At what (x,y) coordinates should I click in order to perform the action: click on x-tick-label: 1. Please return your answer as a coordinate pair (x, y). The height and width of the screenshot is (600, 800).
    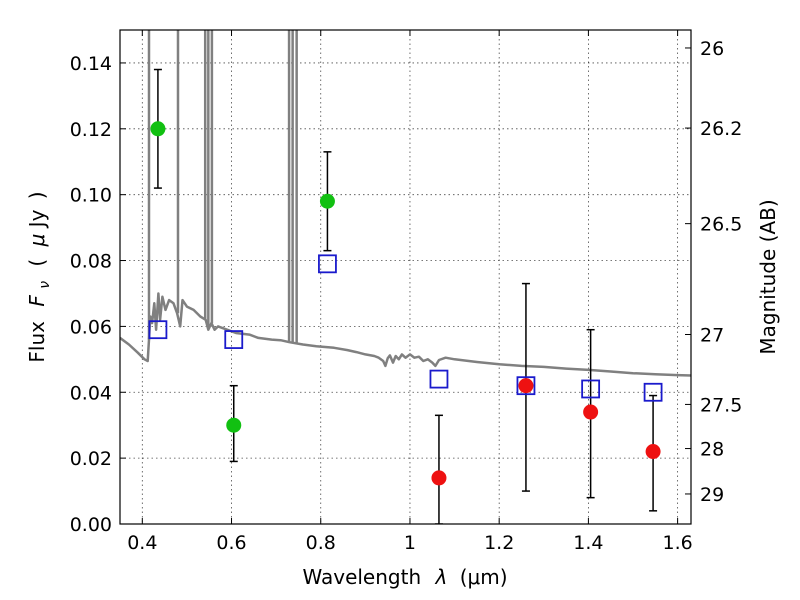
    Looking at the image, I should click on (410, 543).